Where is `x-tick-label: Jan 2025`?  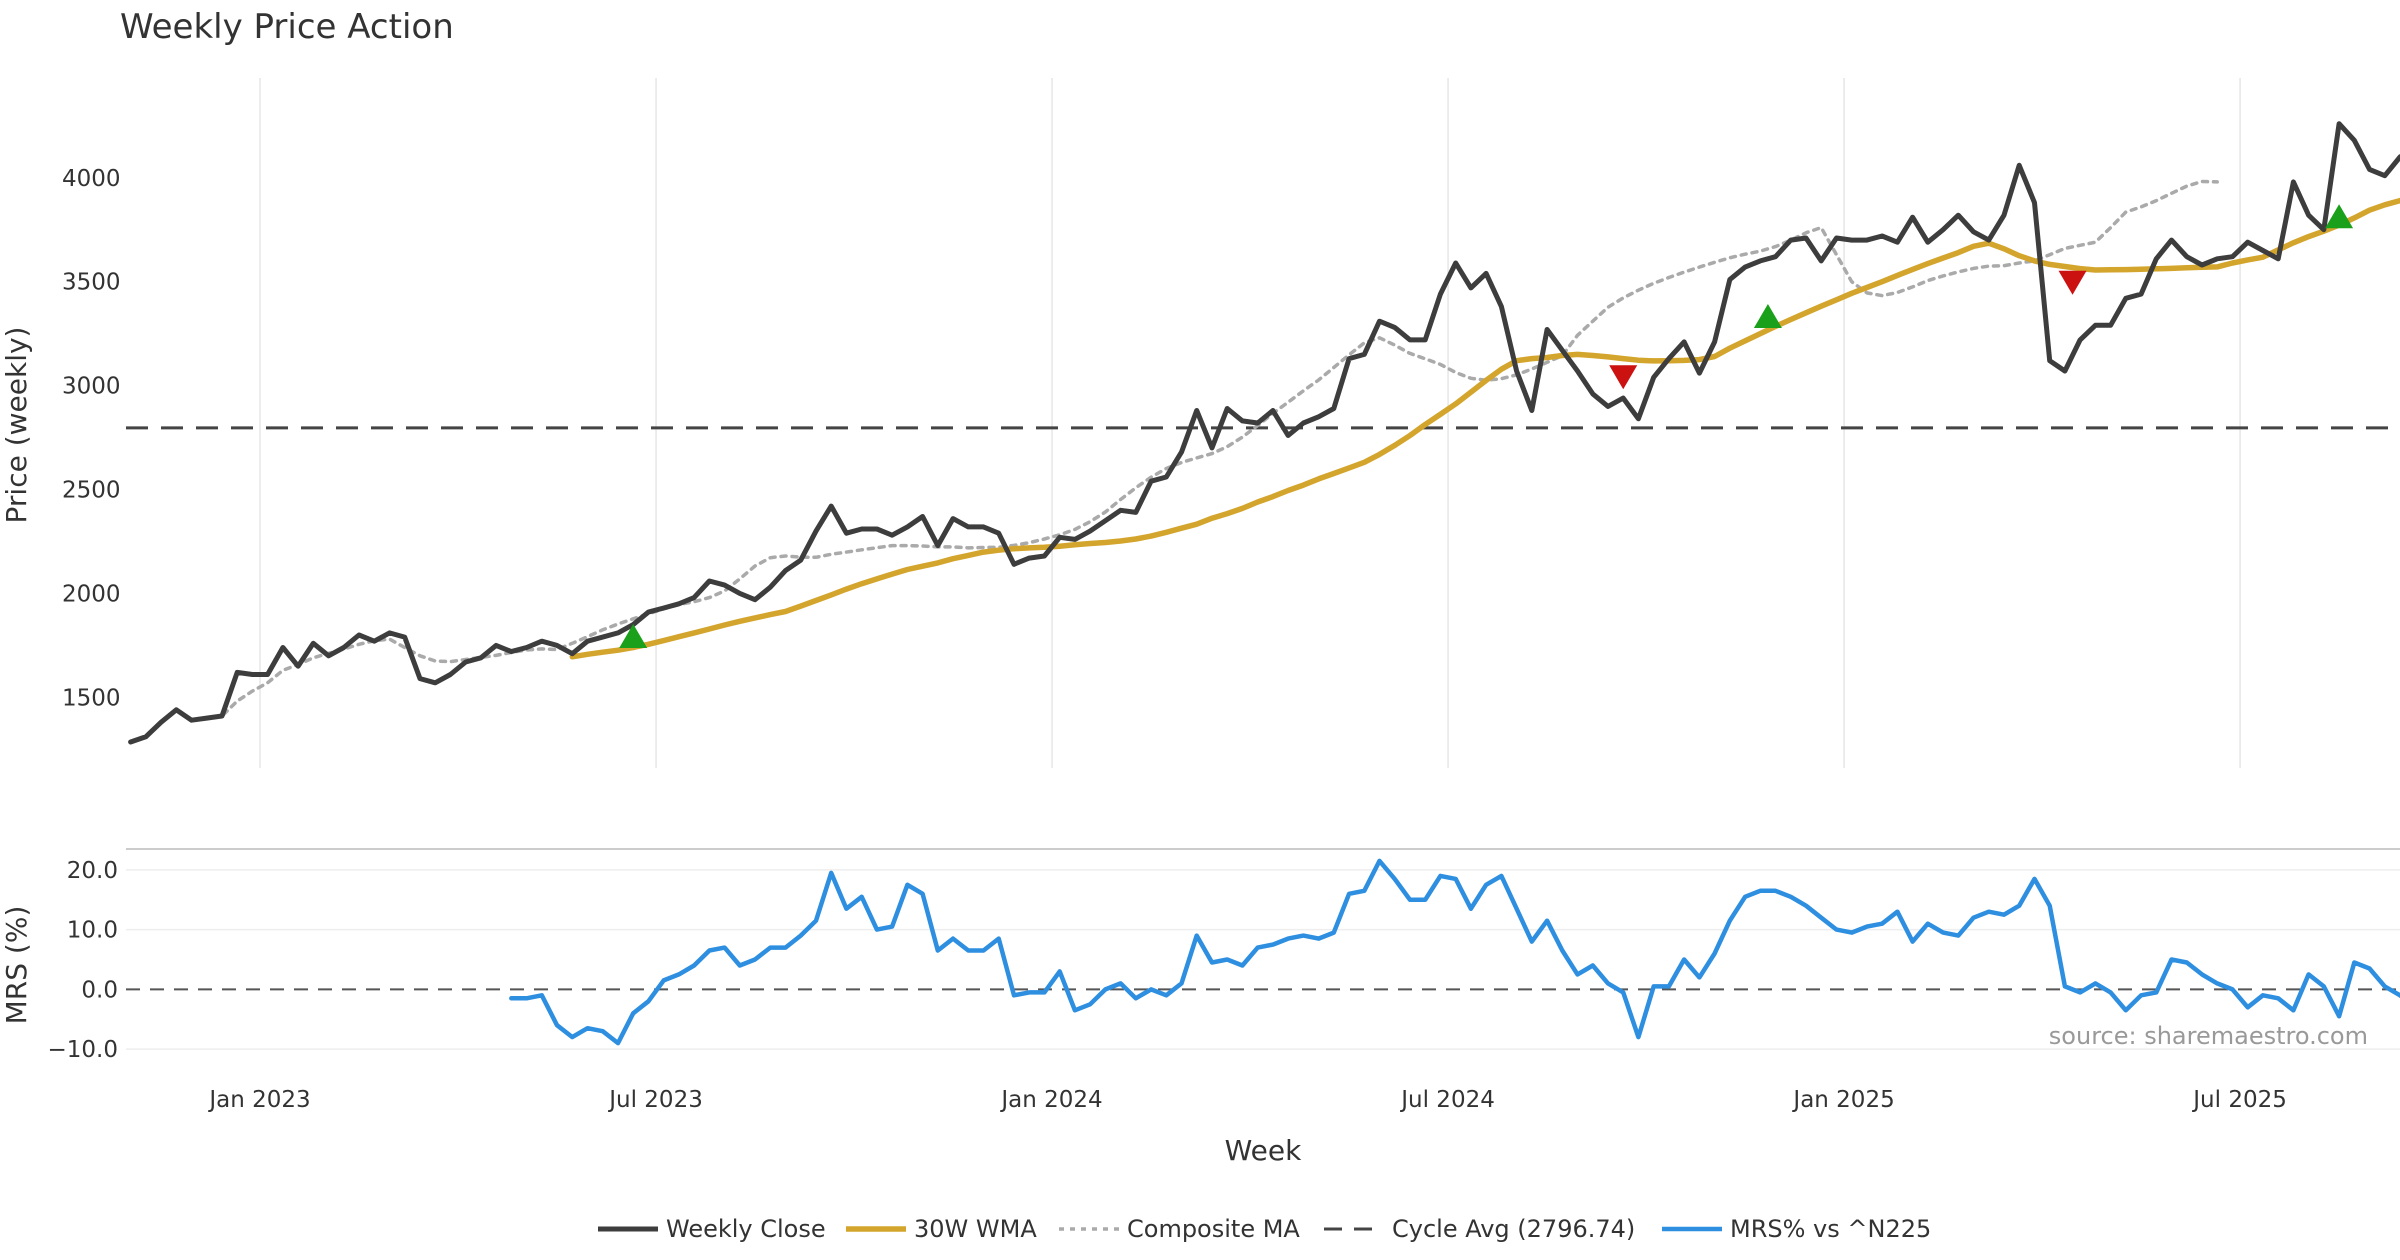 x-tick-label: Jan 2025 is located at coordinates (1842, 1100).